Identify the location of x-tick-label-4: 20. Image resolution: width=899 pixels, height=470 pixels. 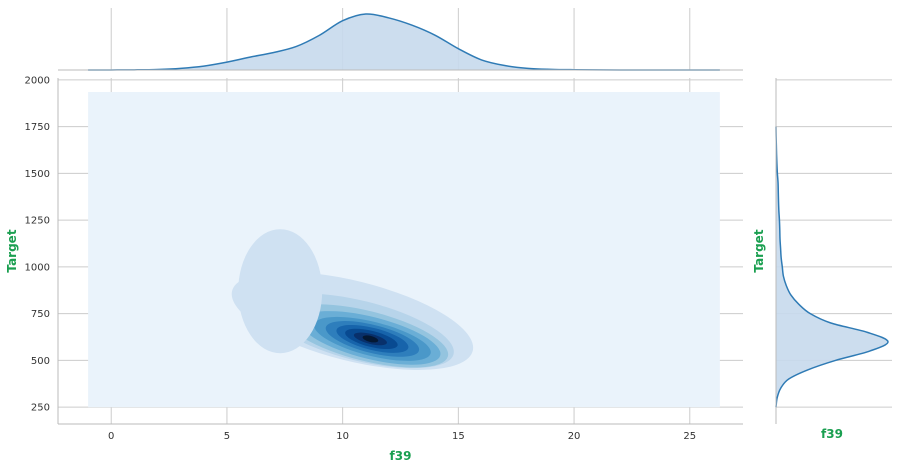
(574, 436).